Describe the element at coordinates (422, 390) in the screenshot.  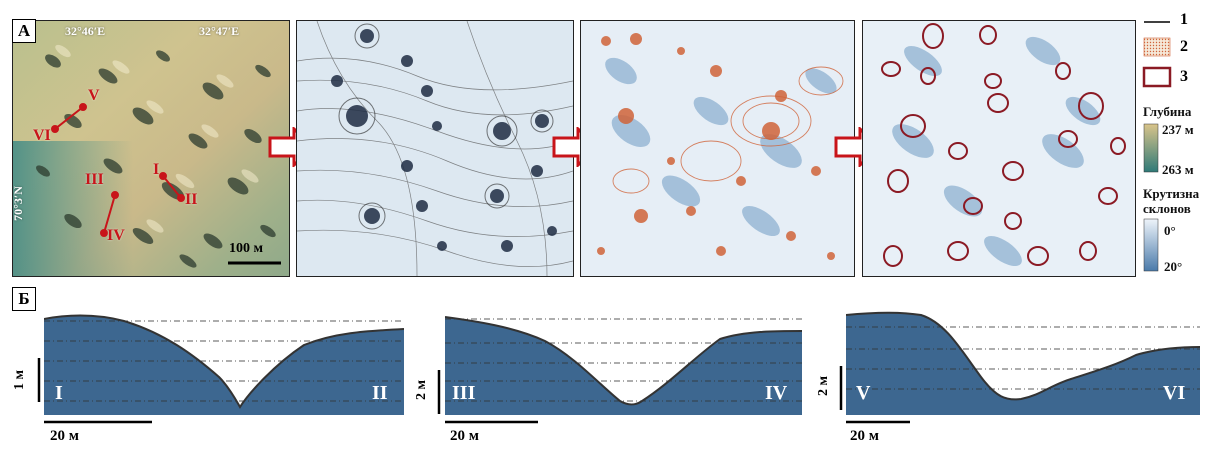
I see `profile-2-vscale: 2 м` at that location.